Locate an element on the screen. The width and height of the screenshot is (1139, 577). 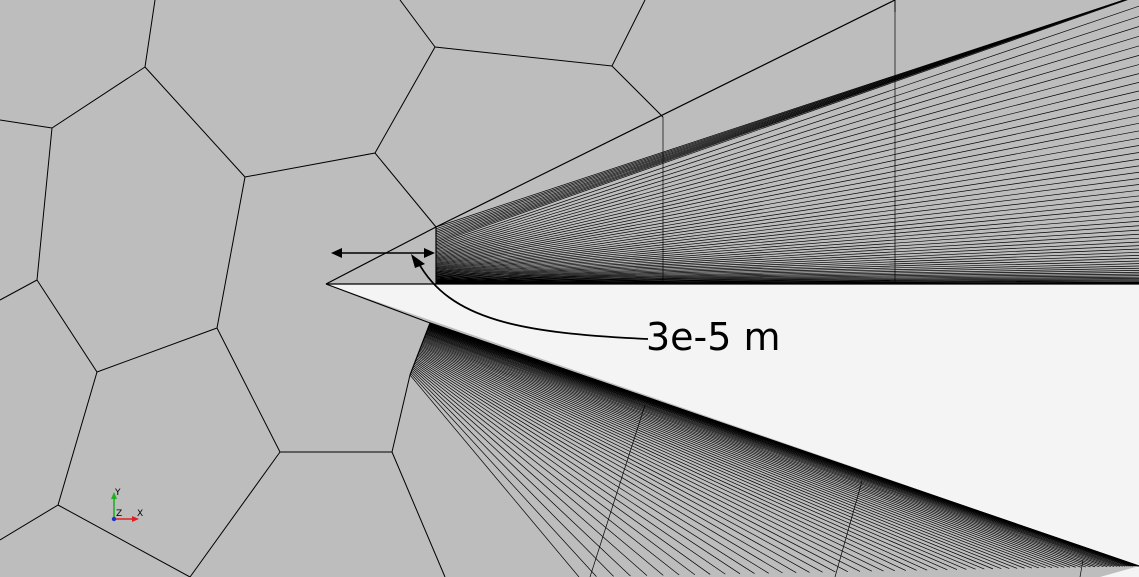
axis-z-label: Z is located at coordinates (119, 514).